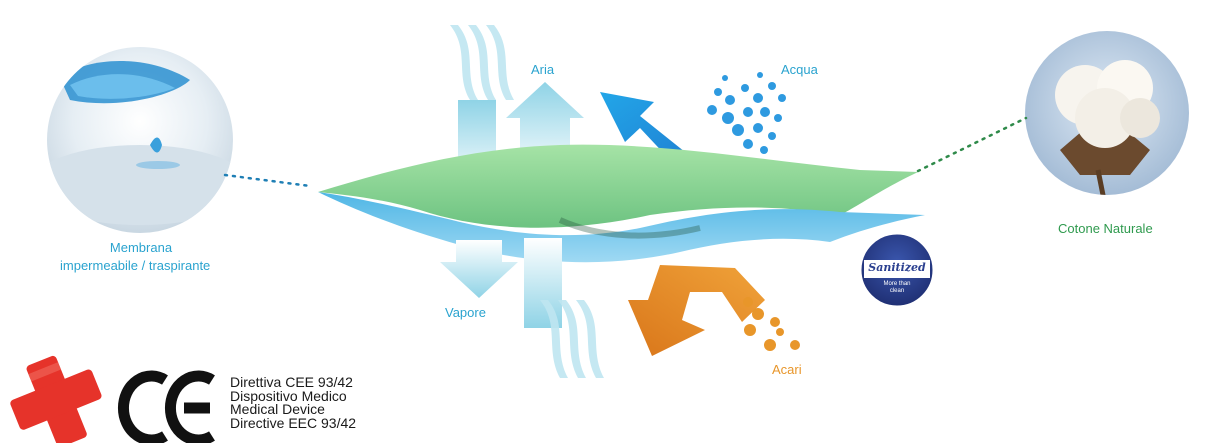 The height and width of the screenshot is (443, 1220). Describe the element at coordinates (277, 409) in the screenshot. I see `certification-line: Medical Device` at that location.